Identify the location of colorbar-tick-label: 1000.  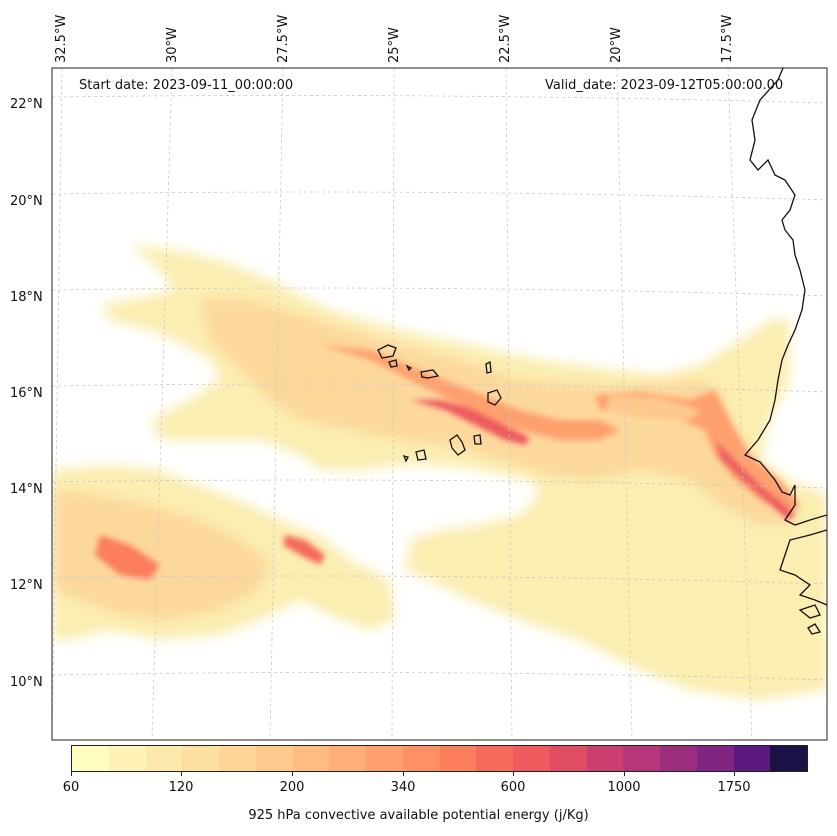
(624, 787).